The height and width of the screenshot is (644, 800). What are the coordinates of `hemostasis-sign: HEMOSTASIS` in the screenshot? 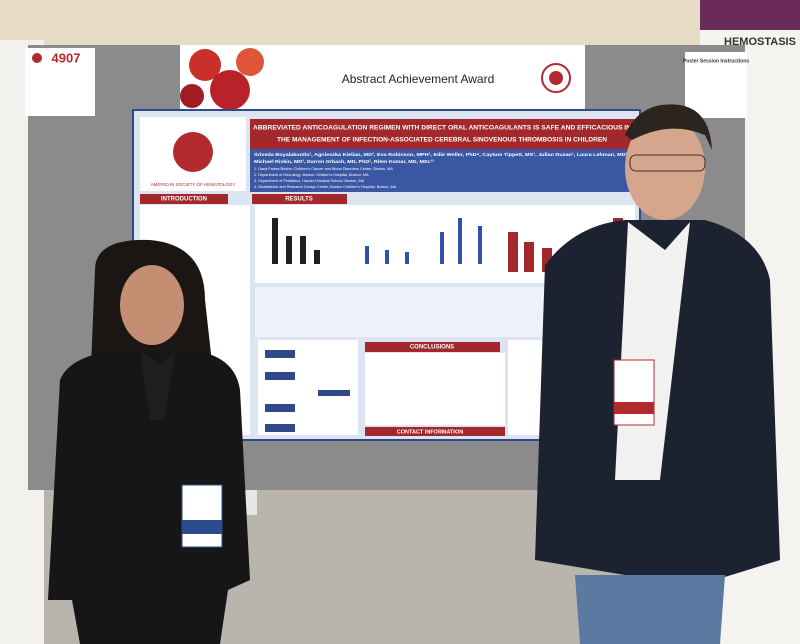 It's located at (760, 42).